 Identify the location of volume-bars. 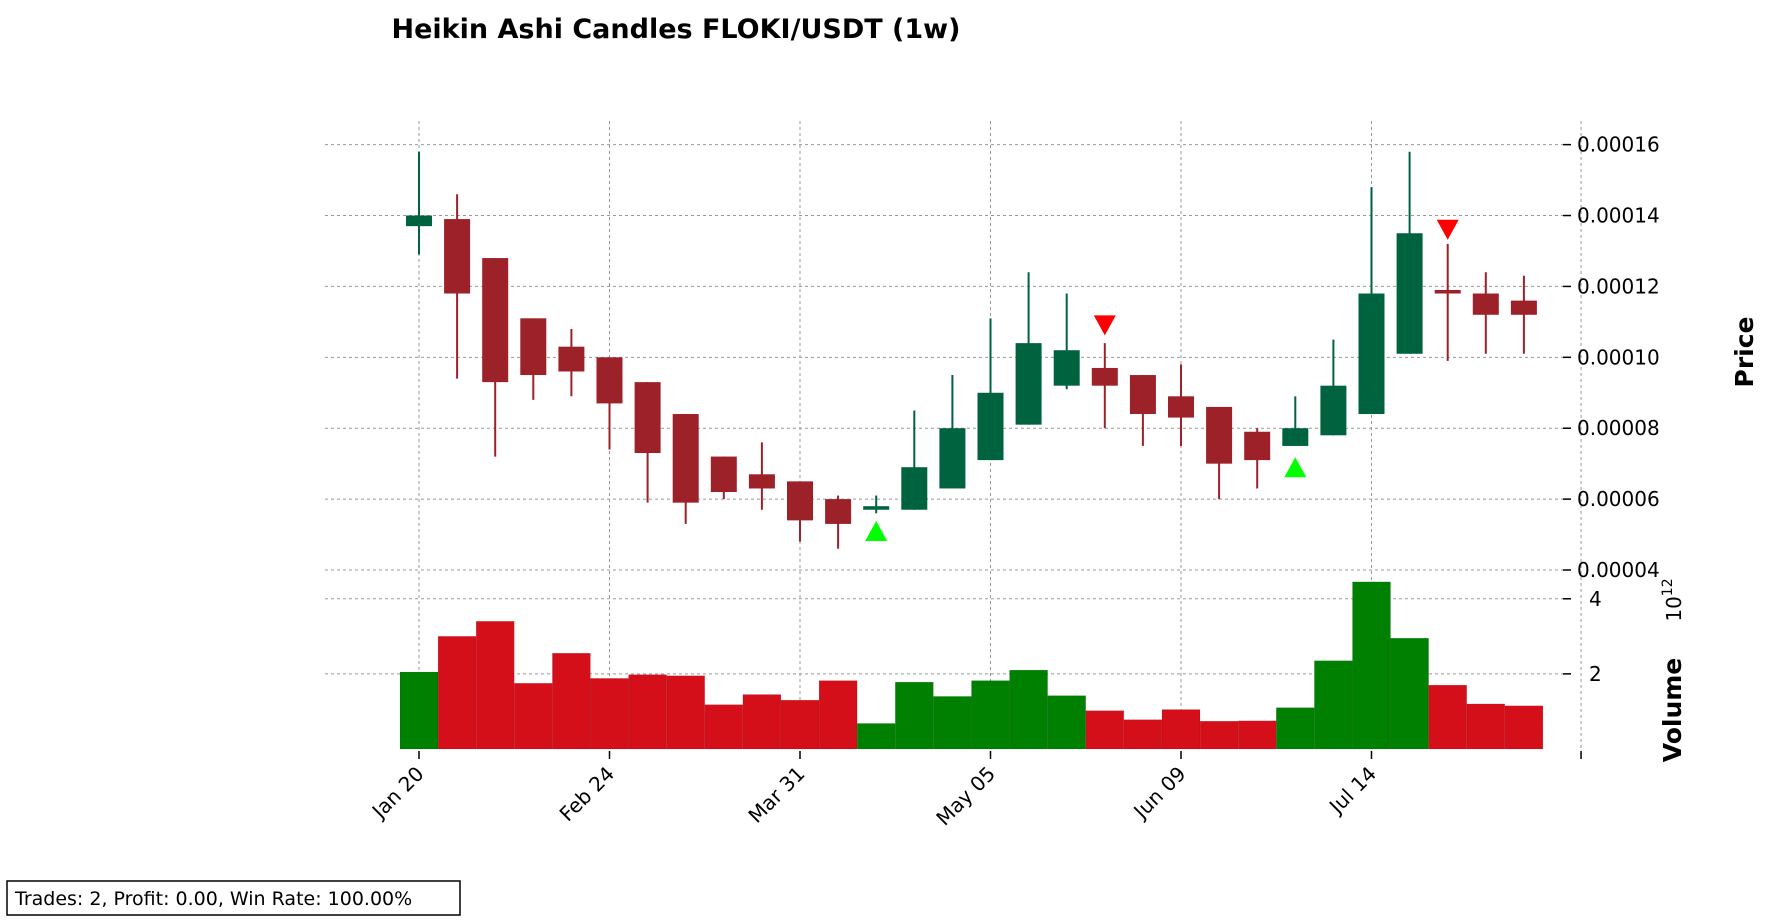
(971, 665).